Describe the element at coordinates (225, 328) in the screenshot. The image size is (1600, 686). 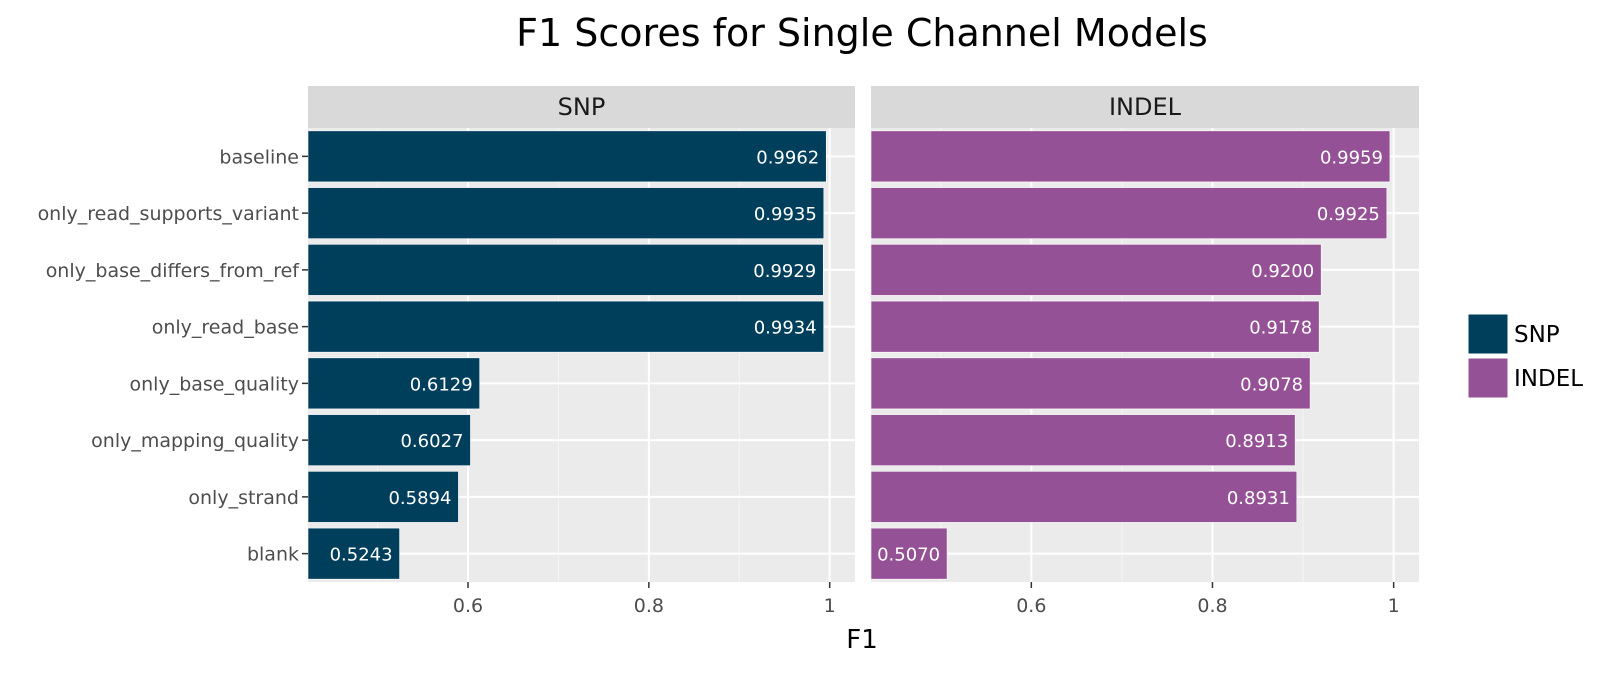
I see `category-label: only_read_base` at that location.